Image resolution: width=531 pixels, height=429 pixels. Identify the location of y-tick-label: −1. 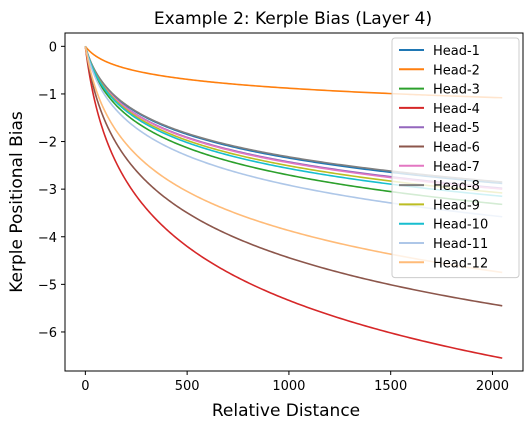
(47, 95).